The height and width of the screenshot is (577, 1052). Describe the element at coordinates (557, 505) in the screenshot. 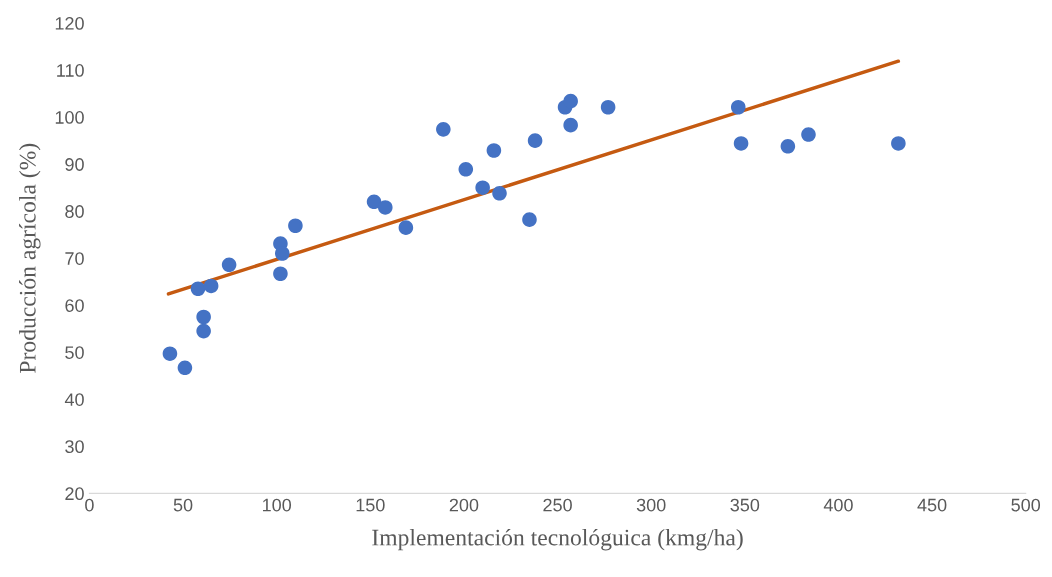

I see `x-tick-label: 250` at that location.